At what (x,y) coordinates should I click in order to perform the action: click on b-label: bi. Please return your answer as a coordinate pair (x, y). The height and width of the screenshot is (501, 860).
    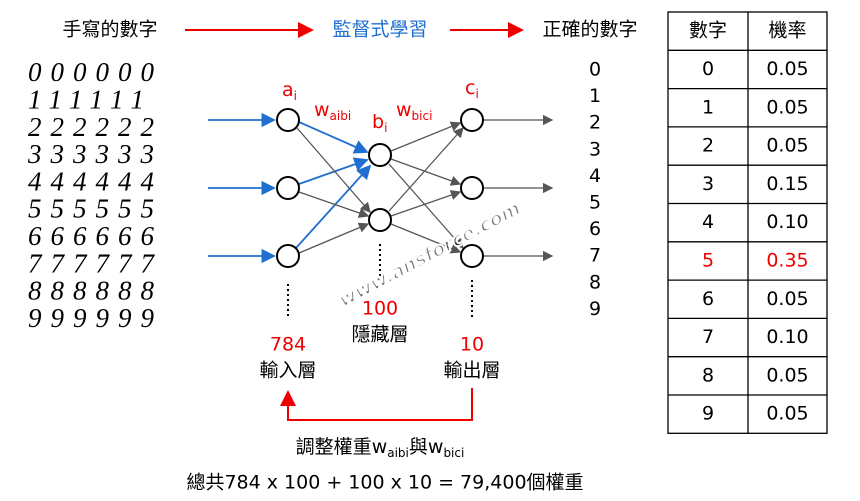
    Looking at the image, I should click on (379, 123).